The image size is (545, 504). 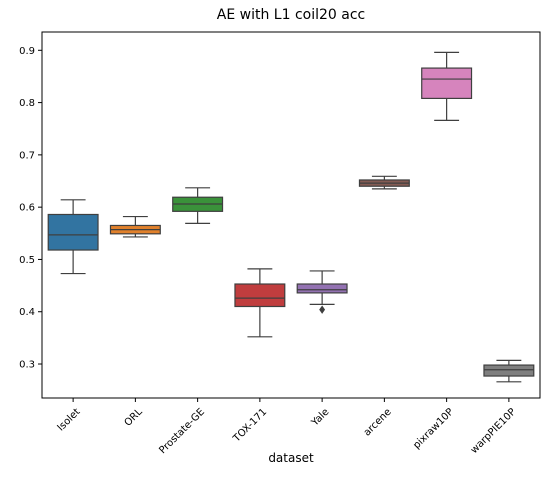 I want to click on outlier-point, so click(x=322, y=309).